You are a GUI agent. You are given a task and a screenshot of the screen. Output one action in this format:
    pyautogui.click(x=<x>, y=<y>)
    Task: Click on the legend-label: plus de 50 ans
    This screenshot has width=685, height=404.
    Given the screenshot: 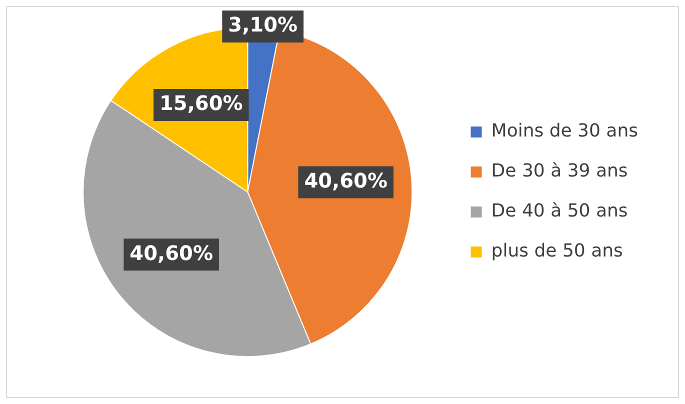 What is the action you would take?
    pyautogui.click(x=557, y=251)
    